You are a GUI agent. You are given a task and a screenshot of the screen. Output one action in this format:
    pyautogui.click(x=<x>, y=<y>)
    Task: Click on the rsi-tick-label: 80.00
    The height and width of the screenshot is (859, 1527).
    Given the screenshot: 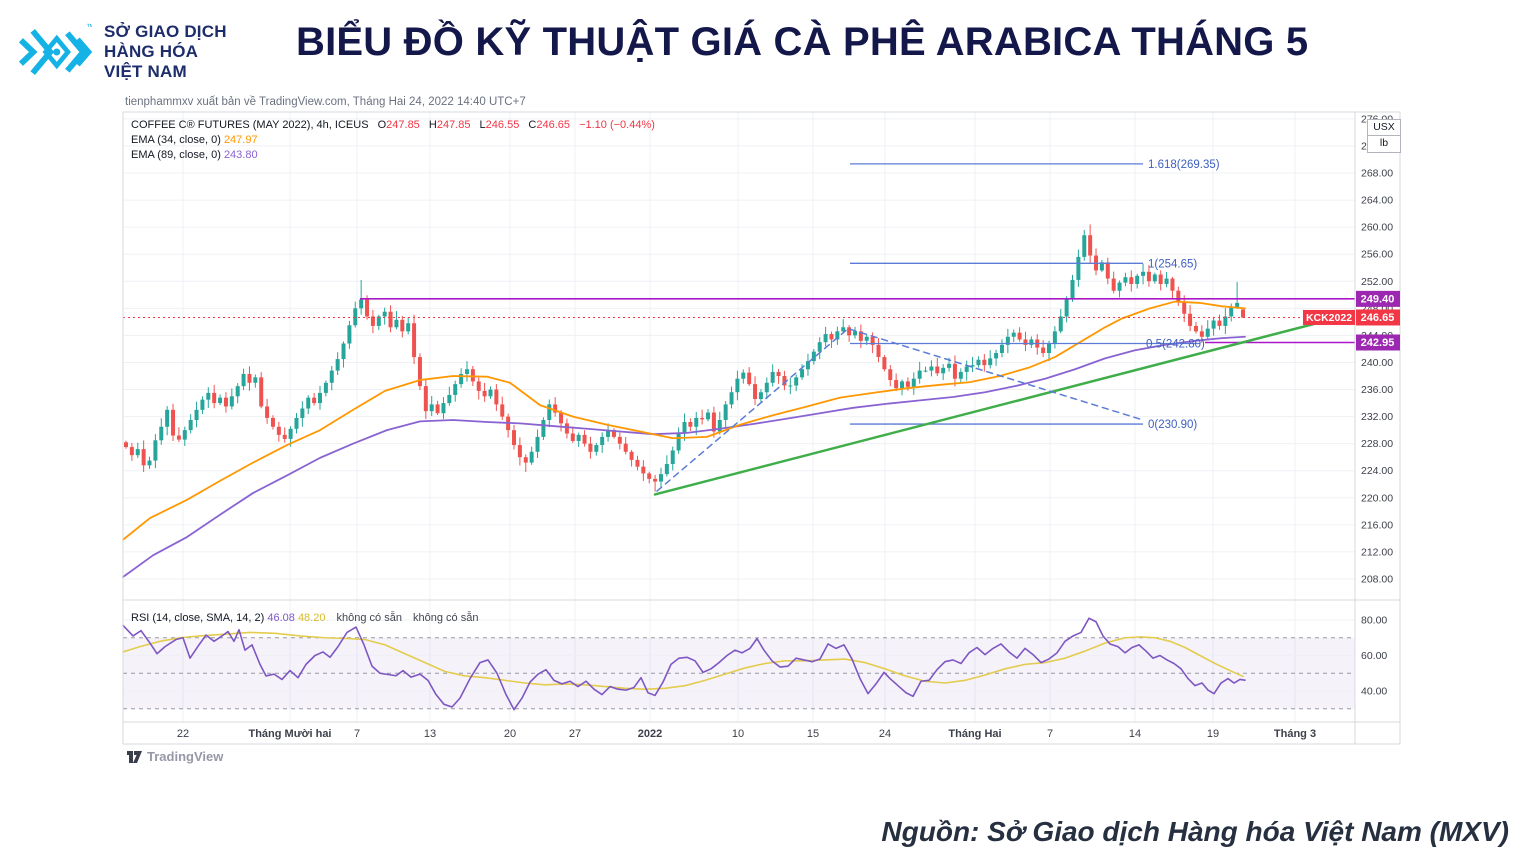 What is the action you would take?
    pyautogui.click(x=1374, y=621)
    